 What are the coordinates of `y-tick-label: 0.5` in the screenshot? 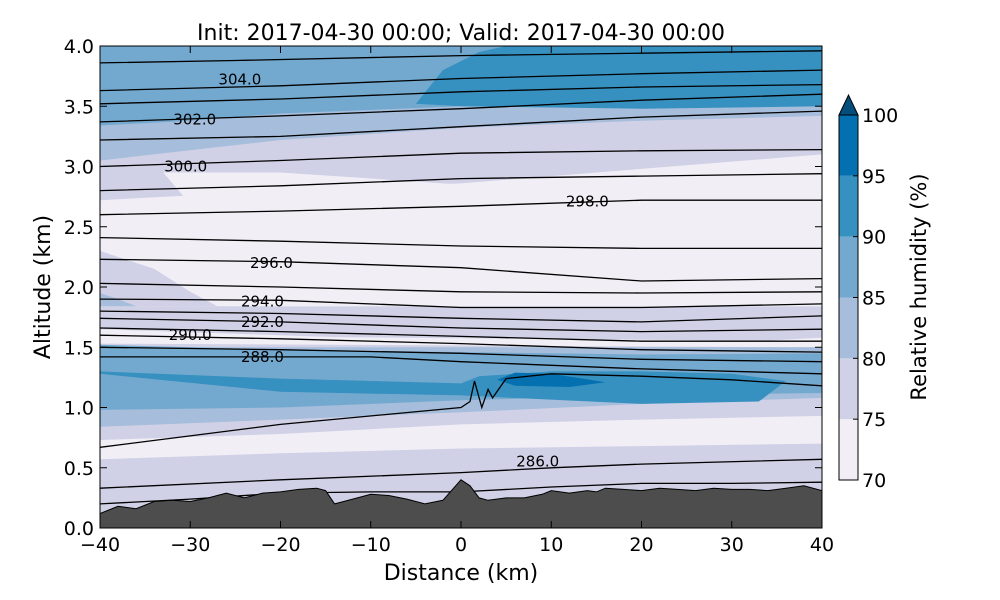 It's located at (79, 469).